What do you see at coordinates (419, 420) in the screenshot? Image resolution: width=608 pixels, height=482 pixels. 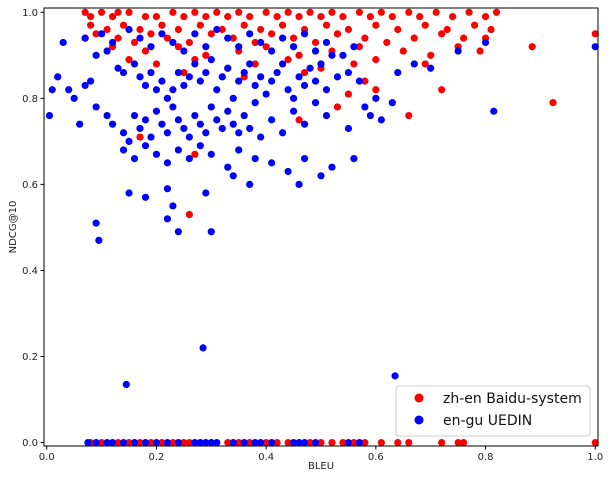 I see `legend-marker-en-gu` at bounding box center [419, 420].